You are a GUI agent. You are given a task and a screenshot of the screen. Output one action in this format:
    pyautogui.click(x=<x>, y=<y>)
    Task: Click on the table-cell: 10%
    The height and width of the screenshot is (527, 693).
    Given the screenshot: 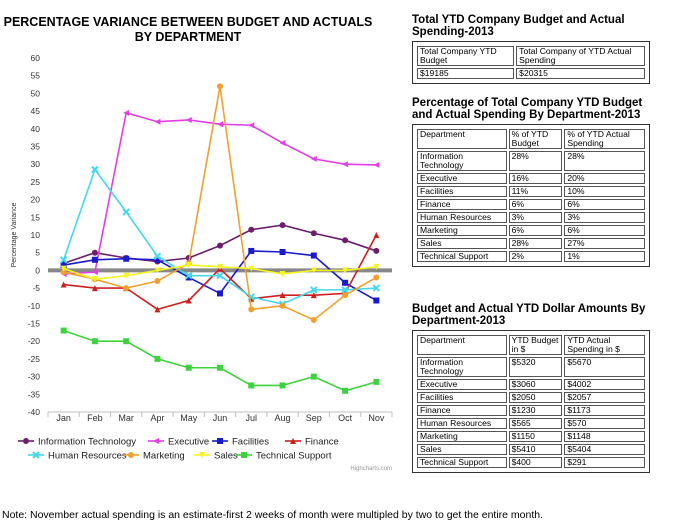 What is the action you would take?
    pyautogui.click(x=604, y=191)
    